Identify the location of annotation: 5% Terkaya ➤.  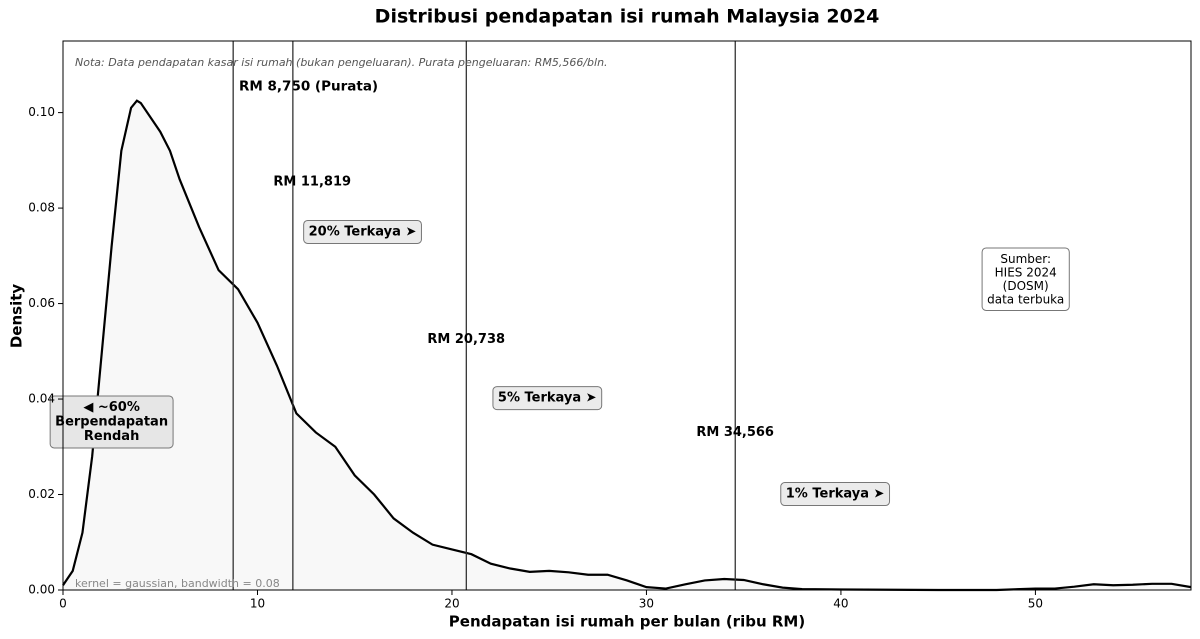
(547, 398).